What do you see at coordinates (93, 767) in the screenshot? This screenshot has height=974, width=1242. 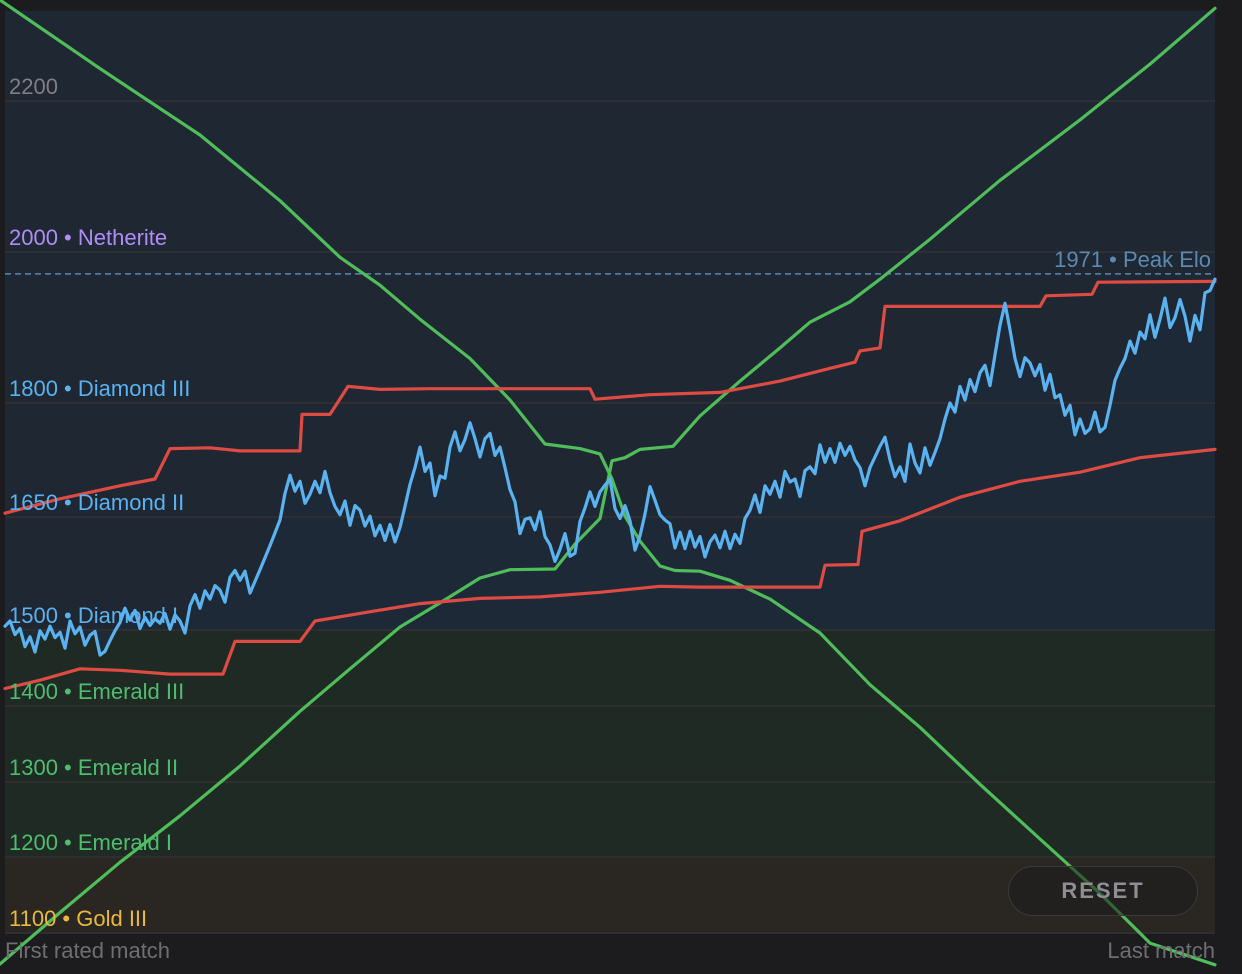 I see `rank-label-1300: 1300 • Emerald II` at bounding box center [93, 767].